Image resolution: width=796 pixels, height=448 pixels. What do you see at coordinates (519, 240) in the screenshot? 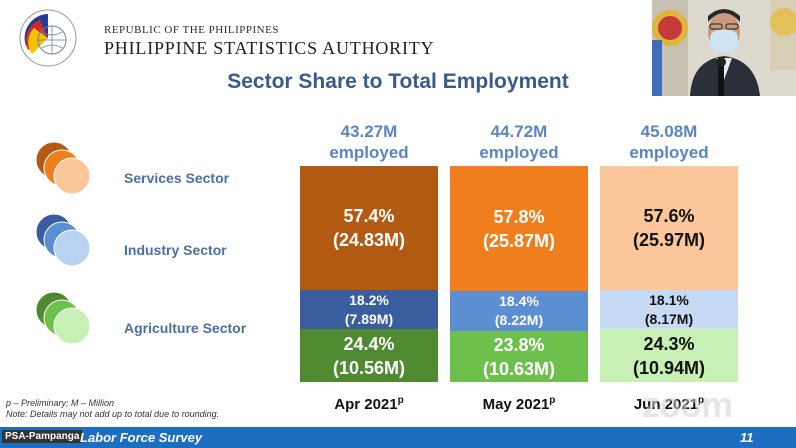
I see `services-value: (25.87M)` at bounding box center [519, 240].